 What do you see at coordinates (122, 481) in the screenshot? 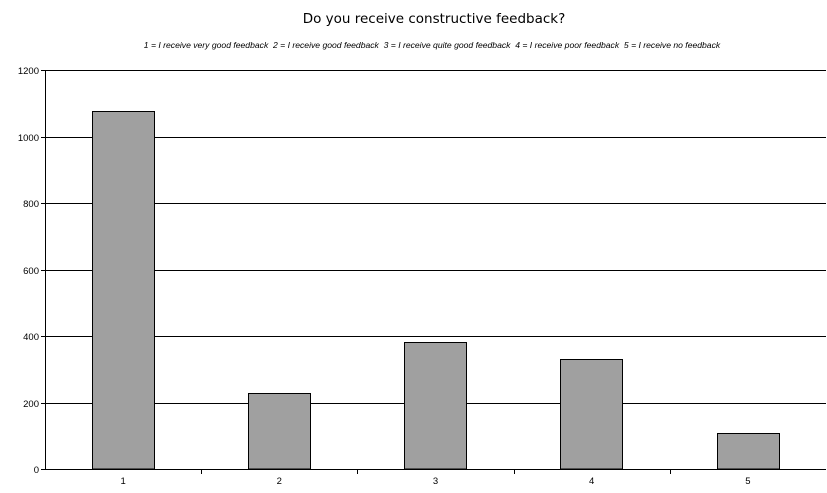
I see `x-tick-label: 1` at bounding box center [122, 481].